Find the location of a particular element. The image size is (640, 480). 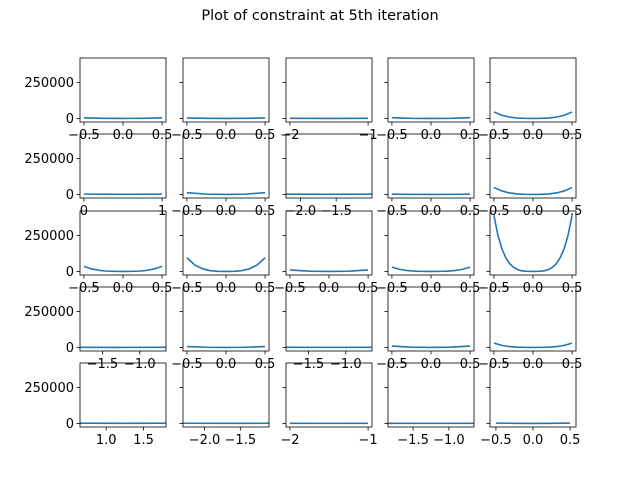

subplot-r1-c1: −0.5 0.0 0.5 is located at coordinates (223, 176).